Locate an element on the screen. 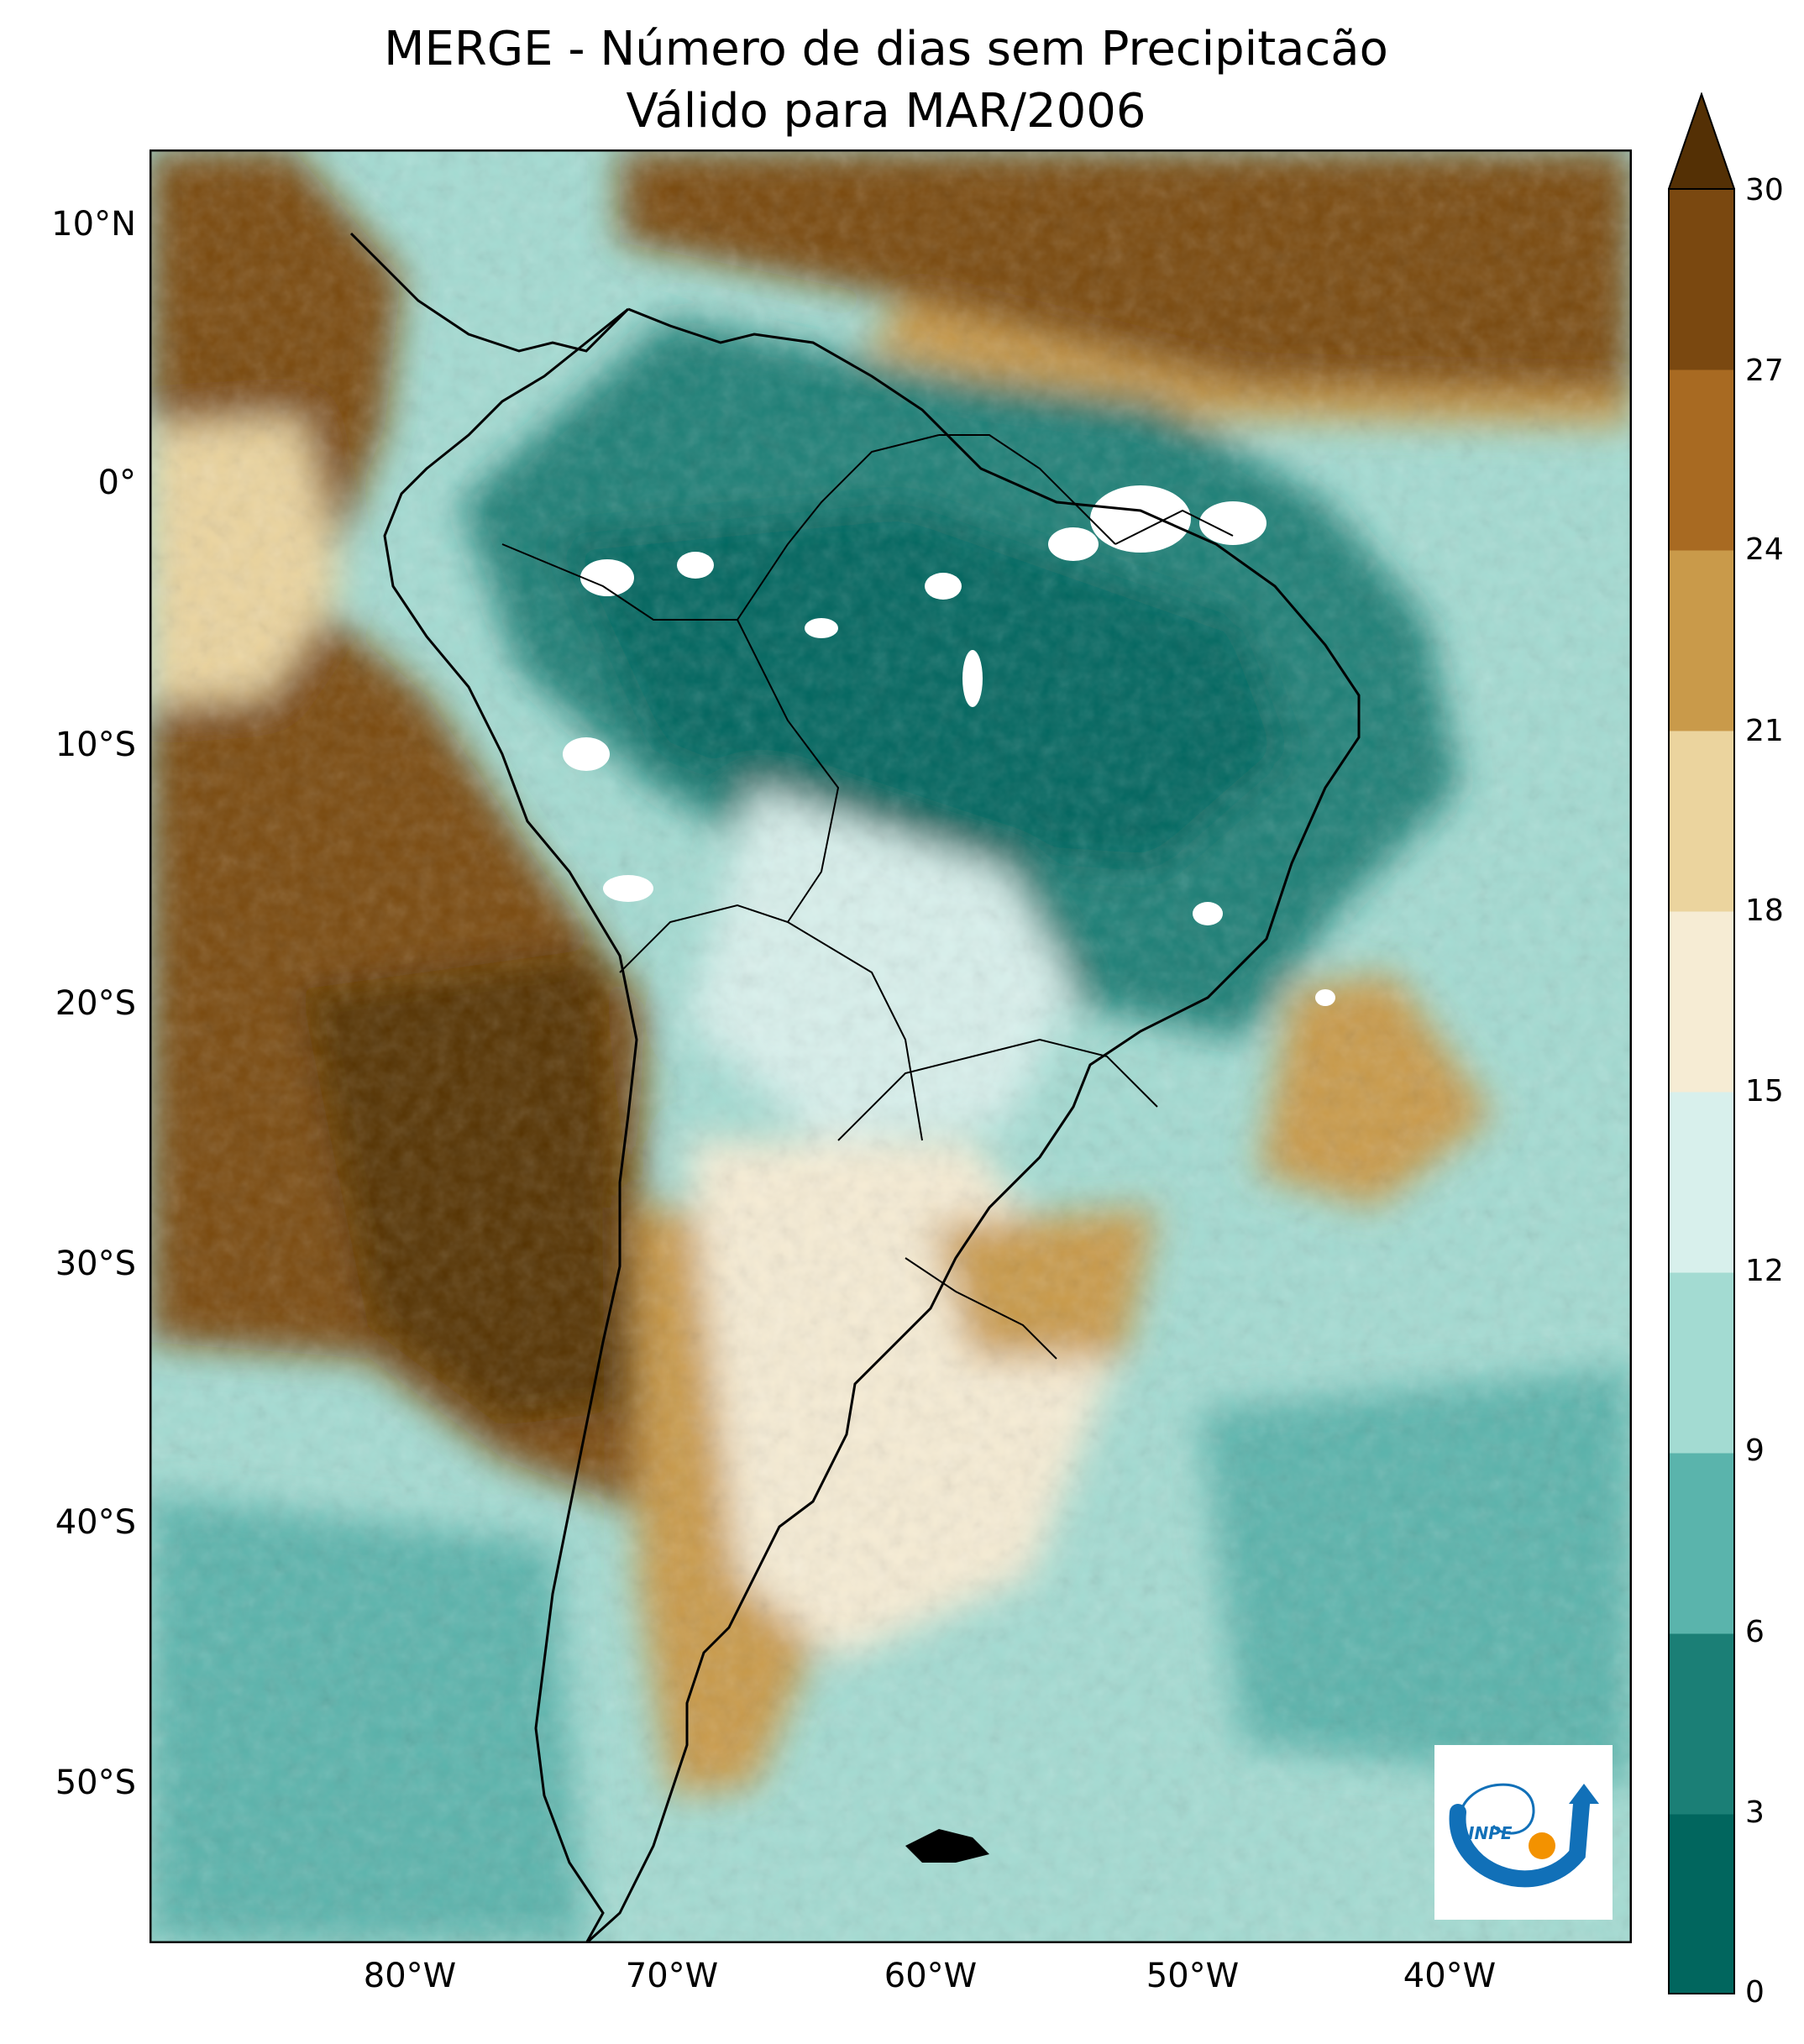 The width and height of the screenshot is (1804, 2044). colorbar is located at coordinates (1701, 1043).